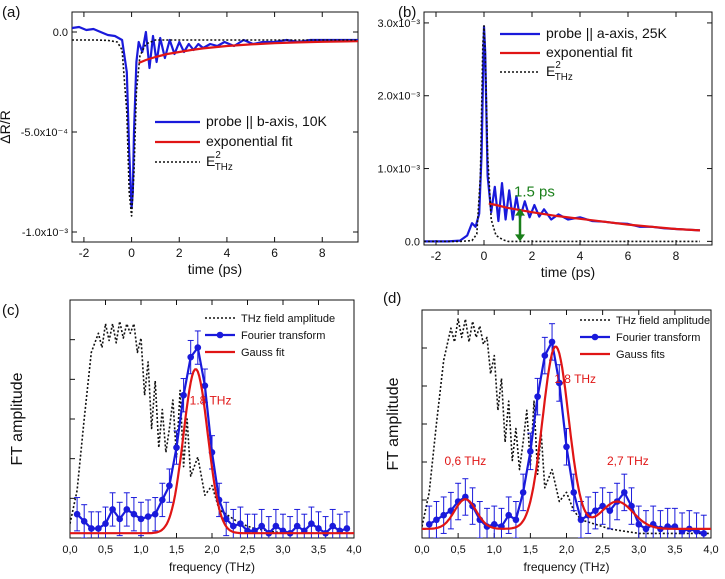 This screenshot has height=579, width=725. Describe the element at coordinates (580, 256) in the screenshot. I see `x-tick-label-b: 4` at that location.